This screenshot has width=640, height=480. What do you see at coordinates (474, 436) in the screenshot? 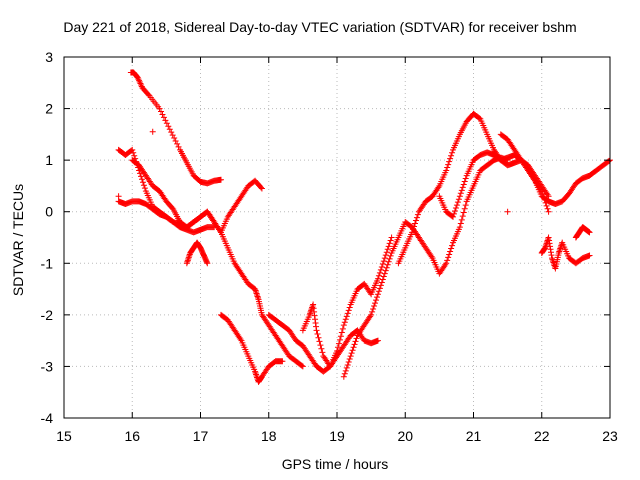
I see `x-tick-label: 21` at bounding box center [474, 436].